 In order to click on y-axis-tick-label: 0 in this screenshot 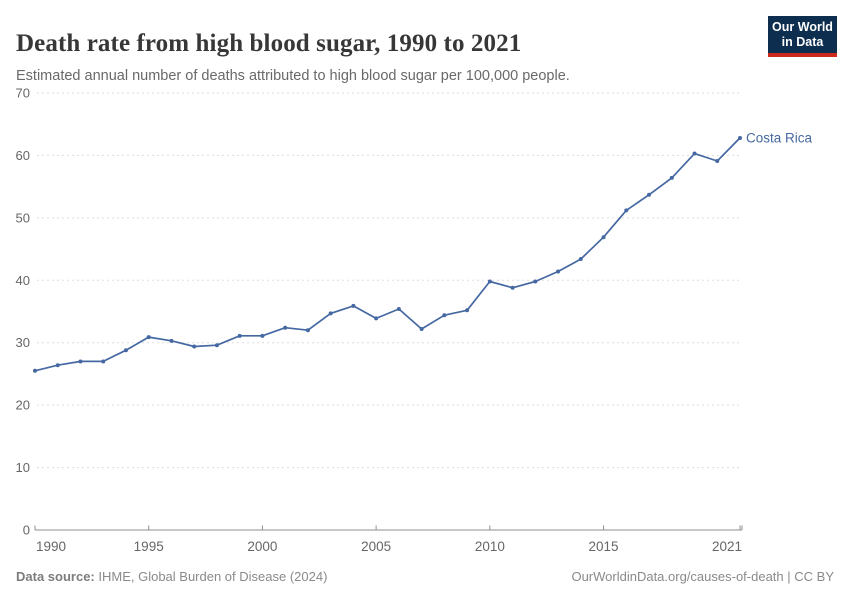, I will do `click(26, 530)`.